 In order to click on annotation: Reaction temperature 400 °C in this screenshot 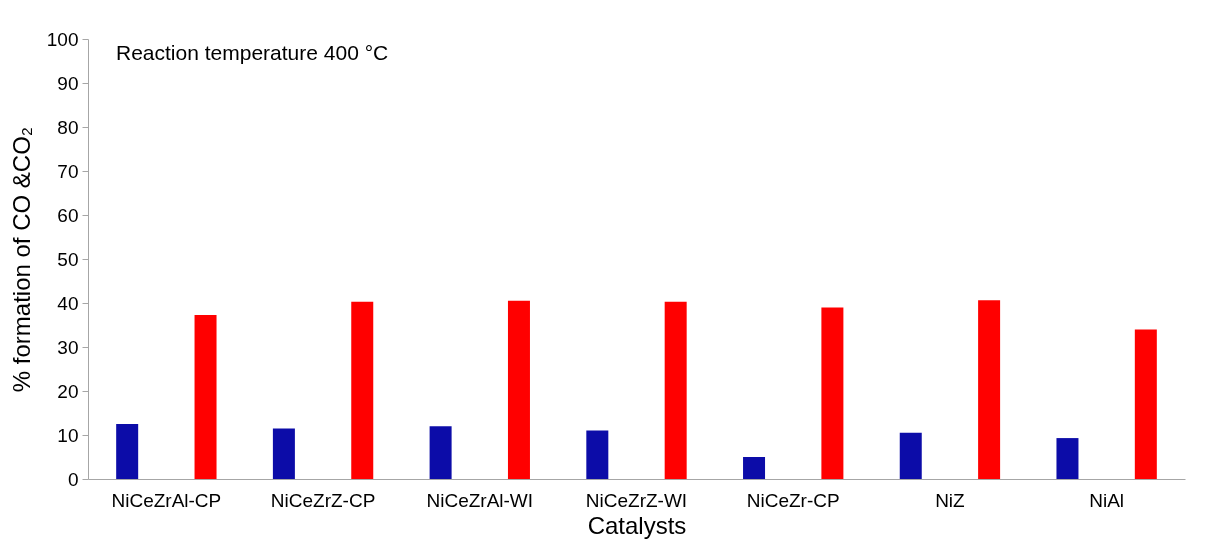, I will do `click(252, 52)`.